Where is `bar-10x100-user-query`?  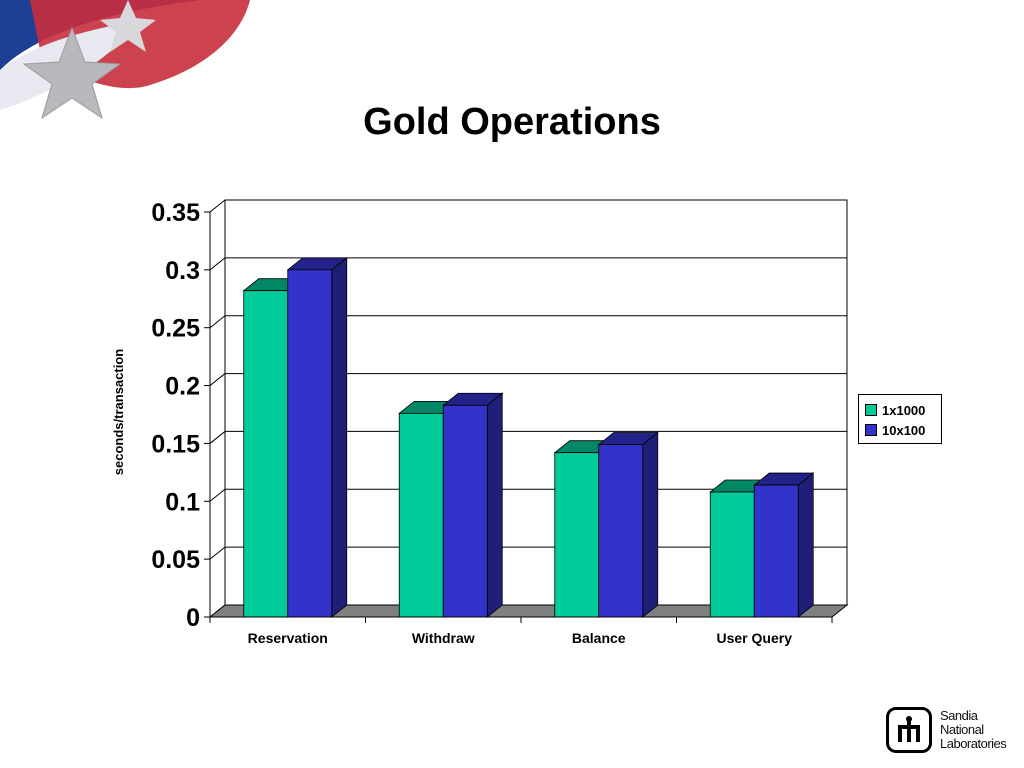
bar-10x100-user-query is located at coordinates (784, 545).